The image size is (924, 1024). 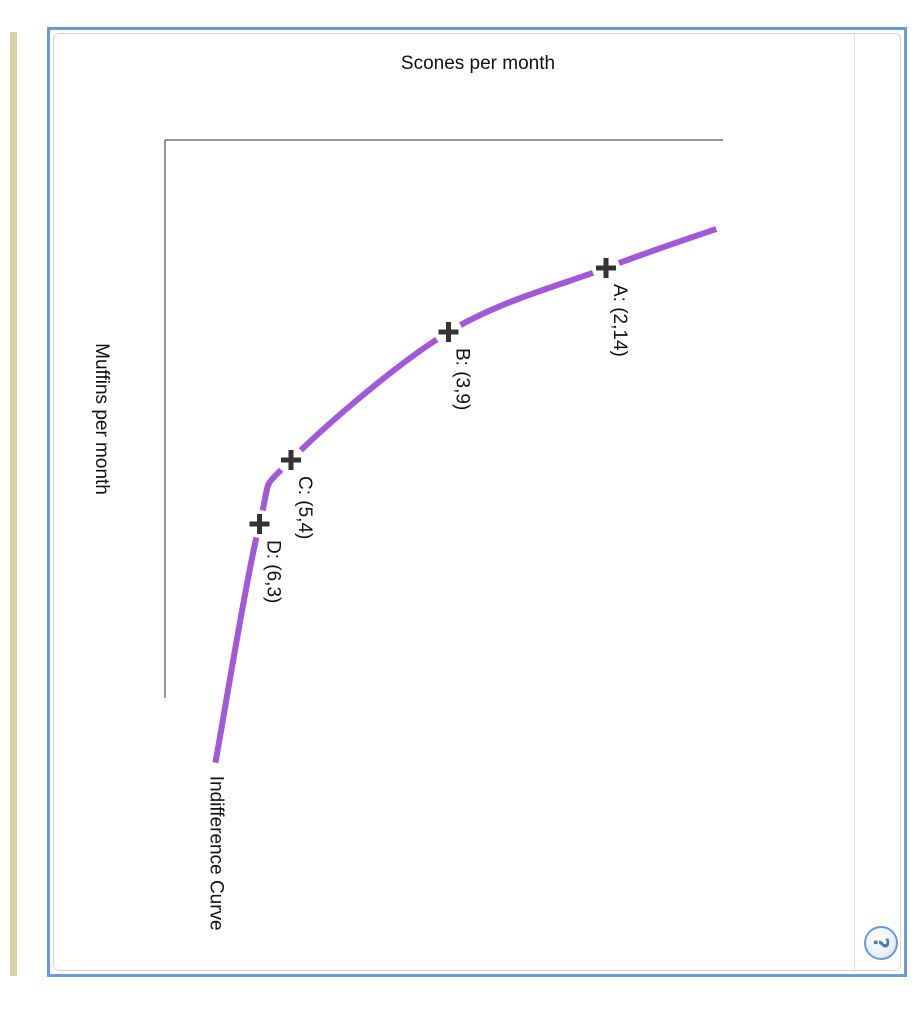 I want to click on marker-label: D: (6,3), so click(x=273, y=571).